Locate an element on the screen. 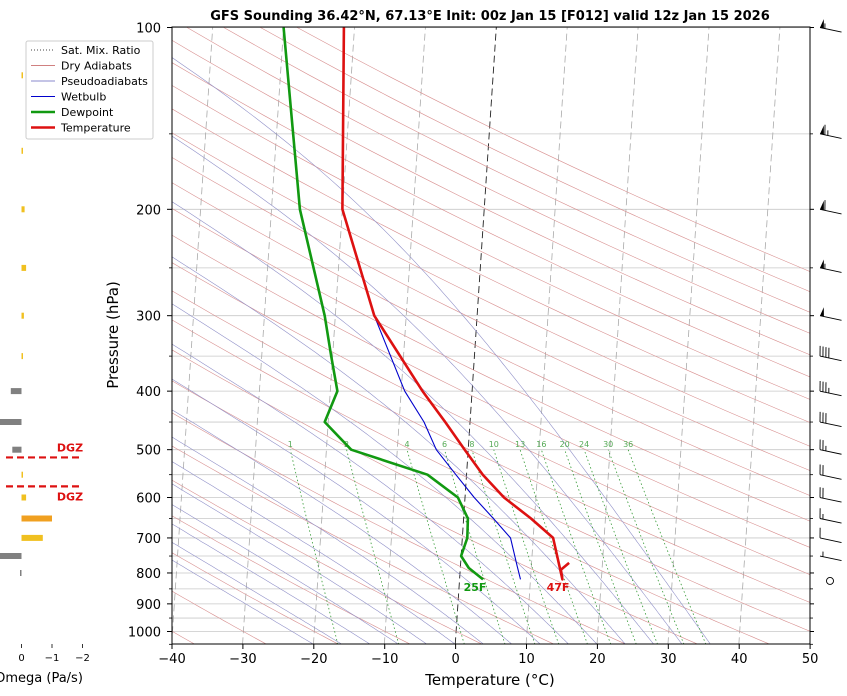 The width and height of the screenshot is (847, 696). y-tick-label: 300 is located at coordinates (148, 317).